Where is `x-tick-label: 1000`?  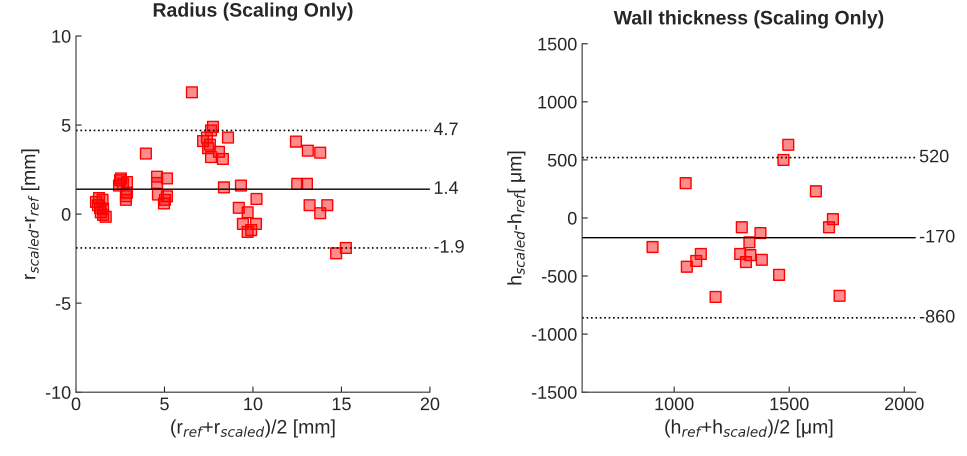 x-tick-label: 1000 is located at coordinates (674, 404).